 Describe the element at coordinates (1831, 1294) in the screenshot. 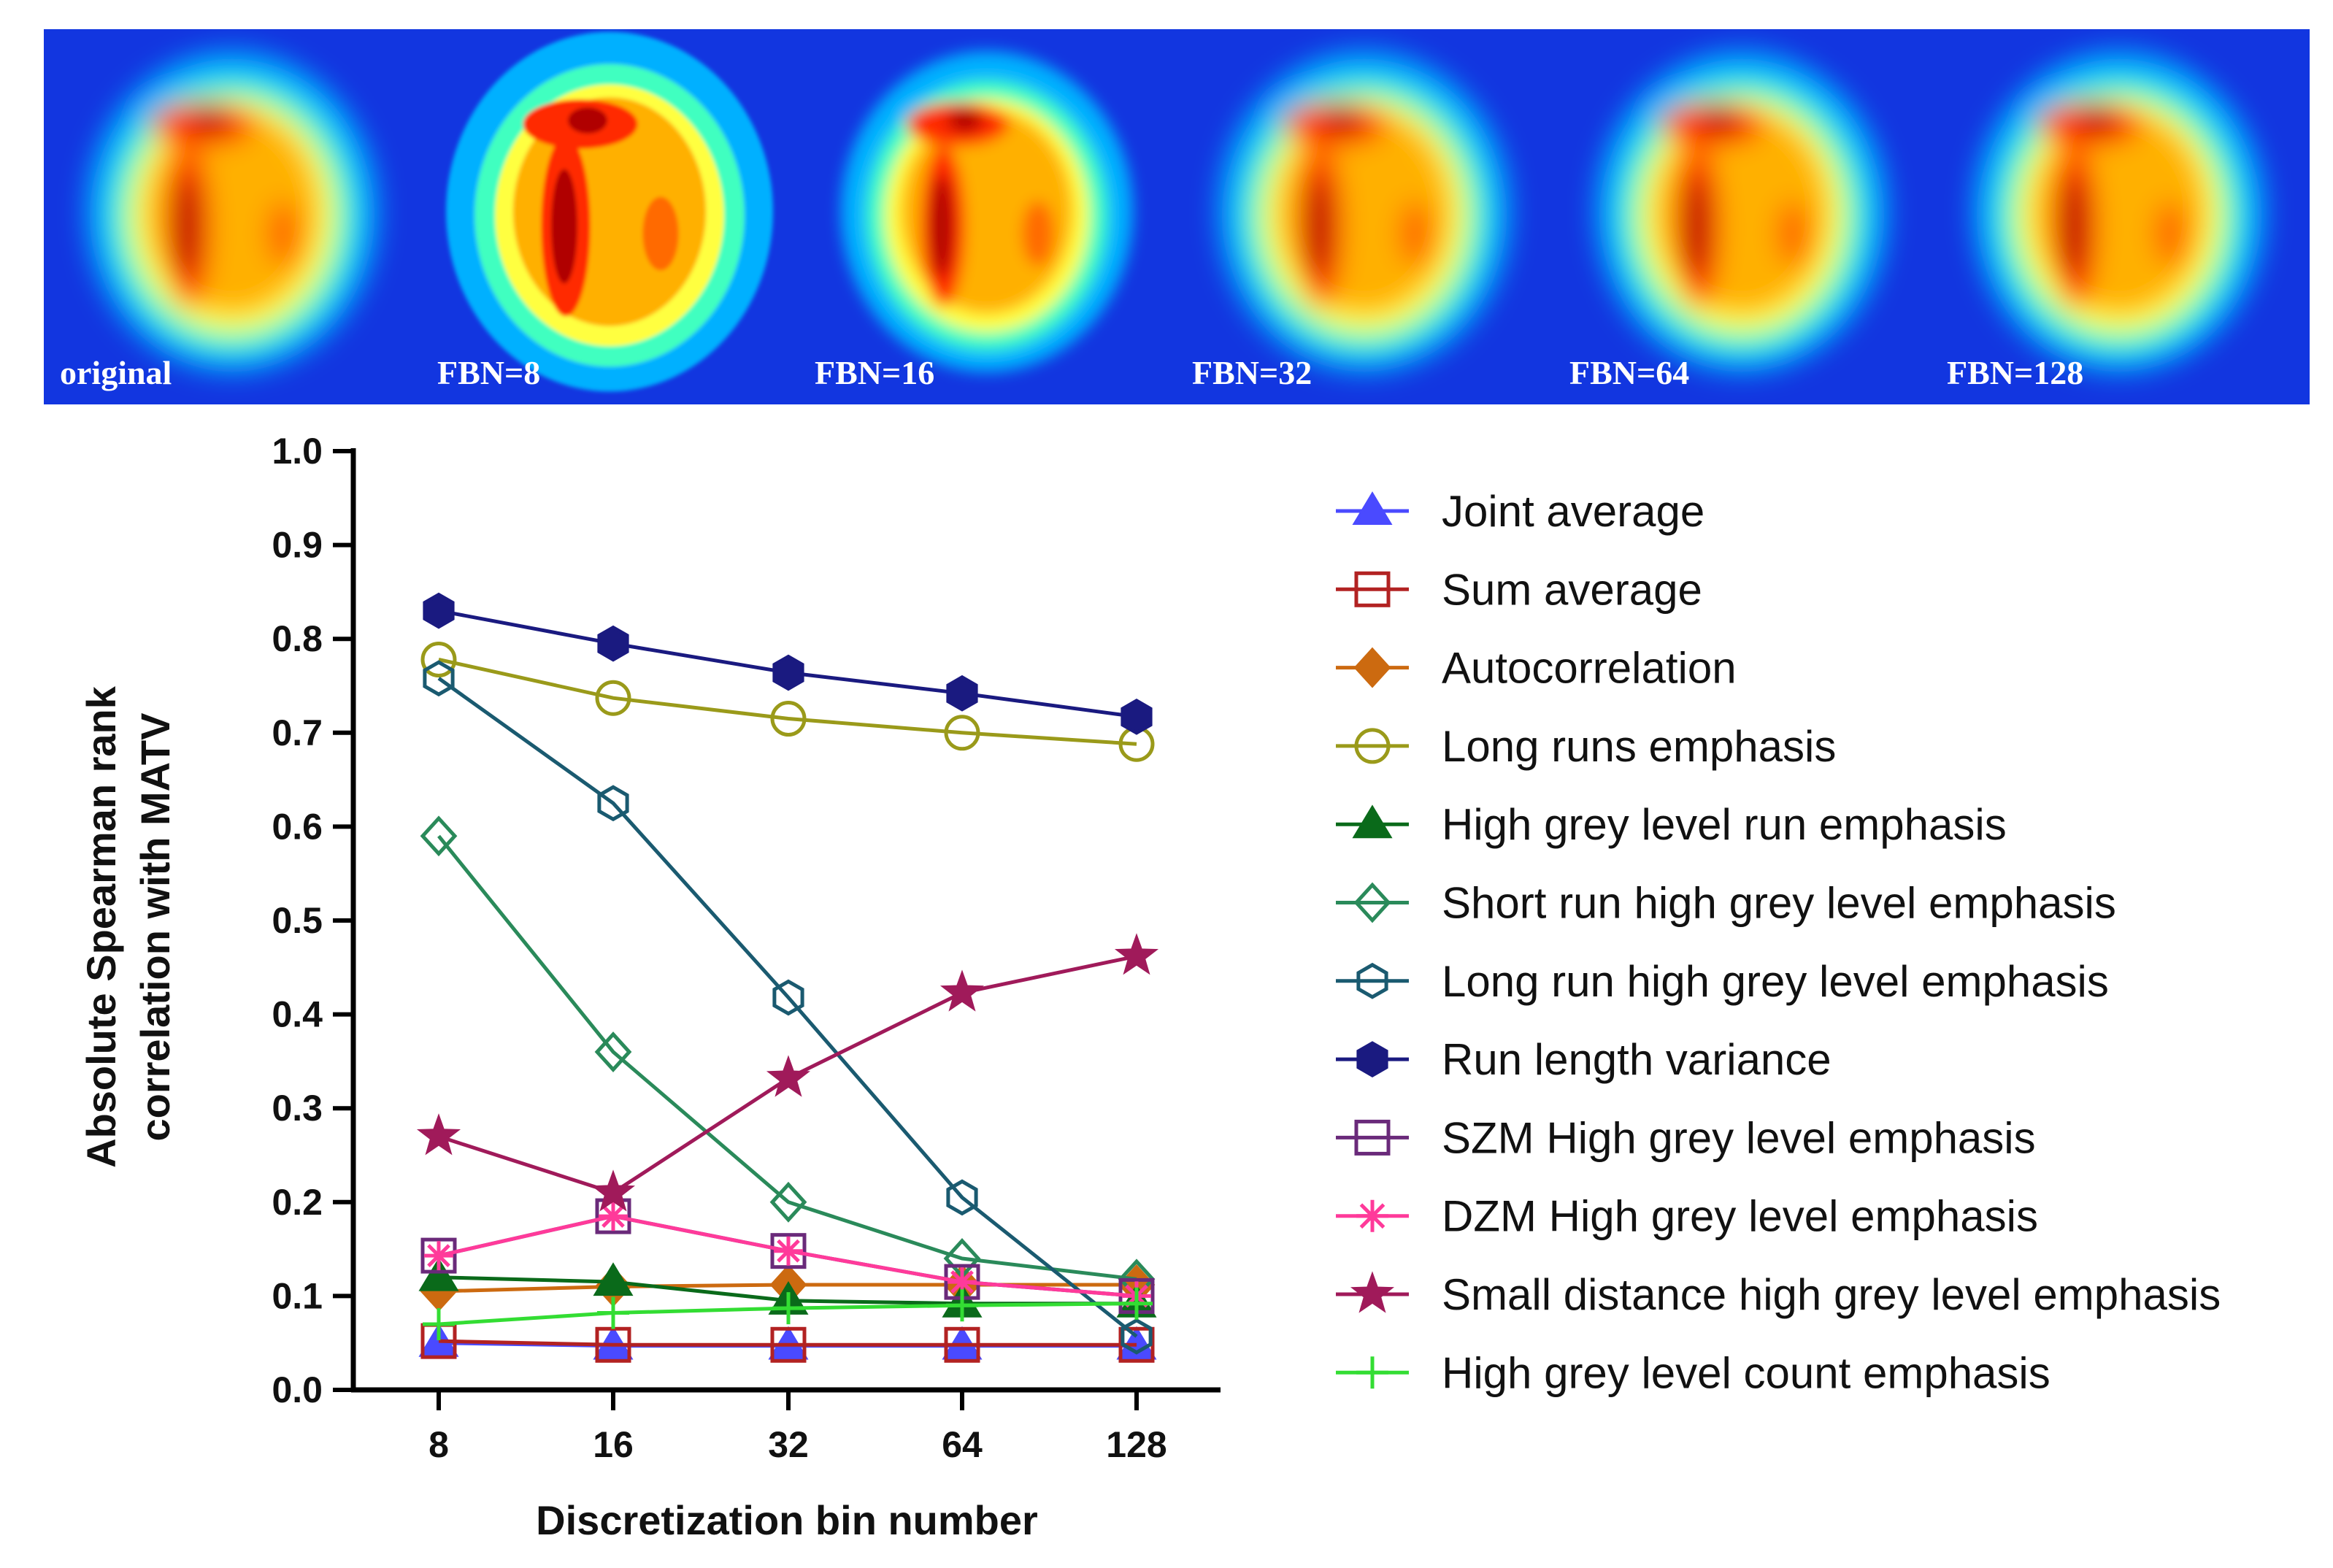

I see `legend-label: Small distance high grey level emphasis` at that location.